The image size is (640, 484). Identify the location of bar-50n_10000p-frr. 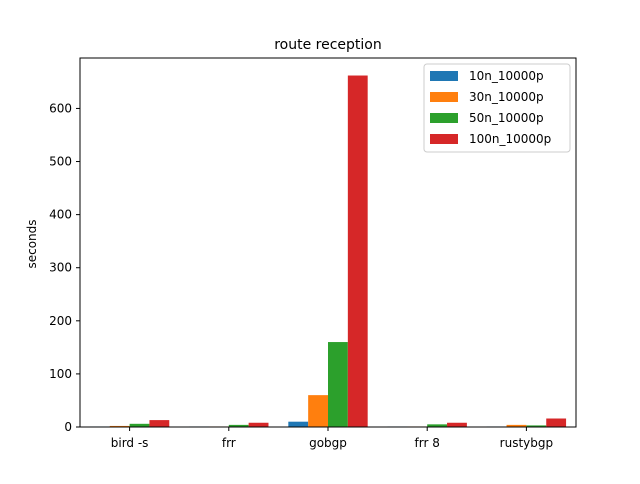
(238, 425).